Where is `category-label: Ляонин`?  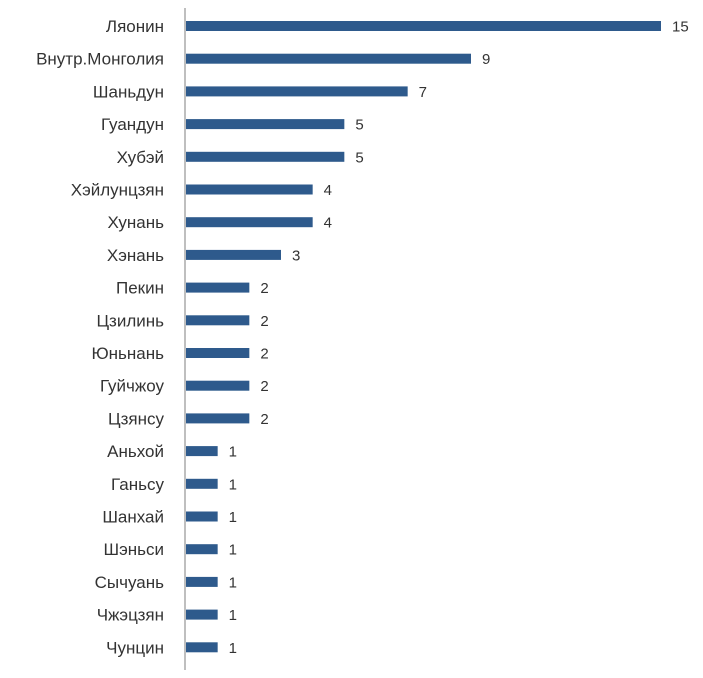
category-label: Ляонин is located at coordinates (135, 26).